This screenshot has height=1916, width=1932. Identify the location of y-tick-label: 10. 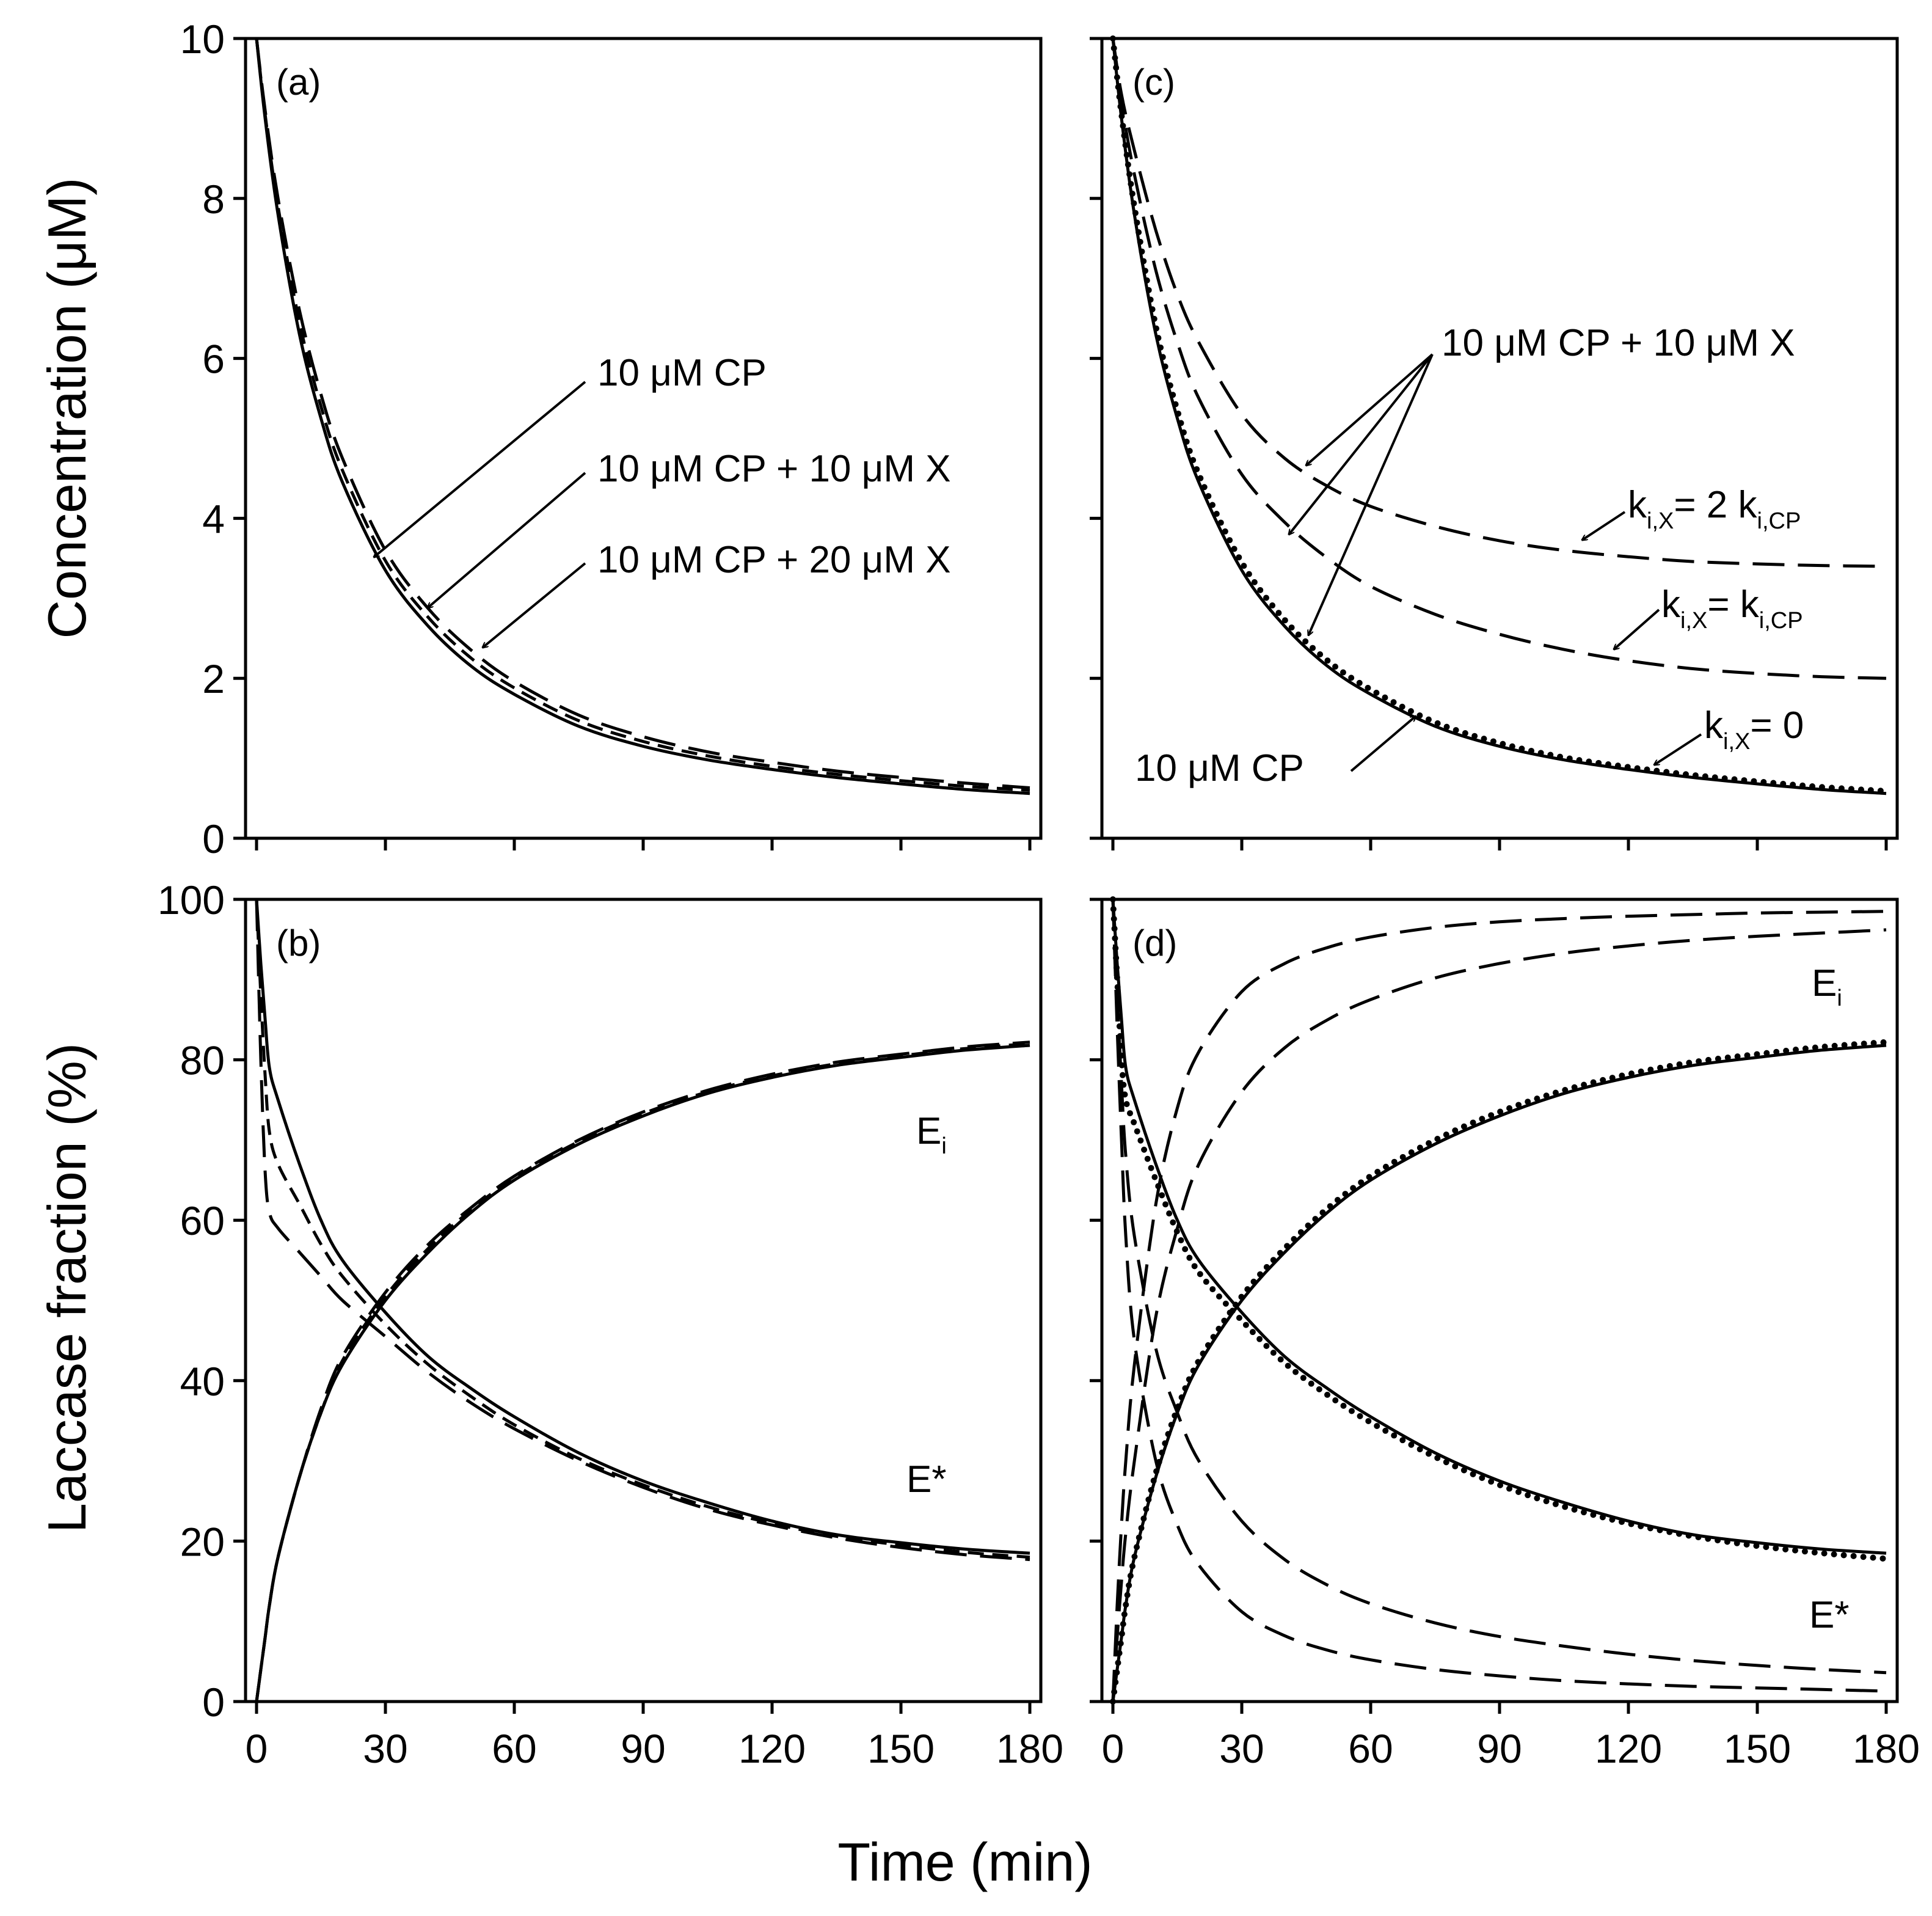
(202, 39).